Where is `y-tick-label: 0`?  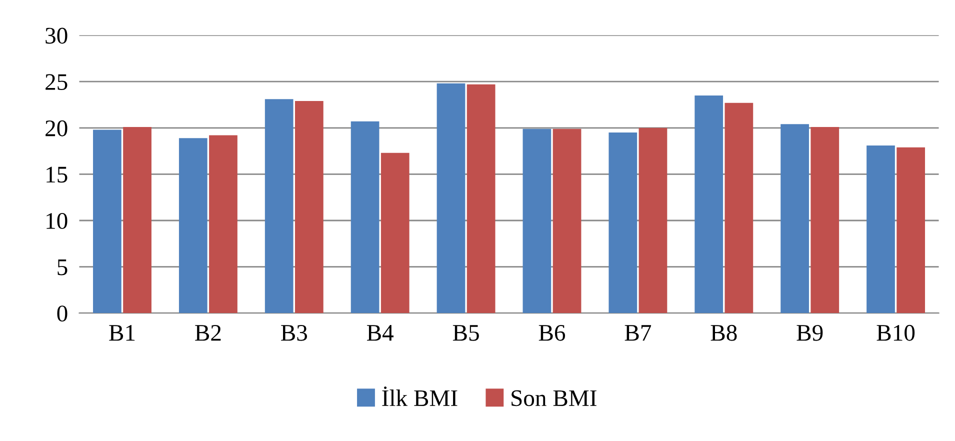
y-tick-label: 0 is located at coordinates (62, 314).